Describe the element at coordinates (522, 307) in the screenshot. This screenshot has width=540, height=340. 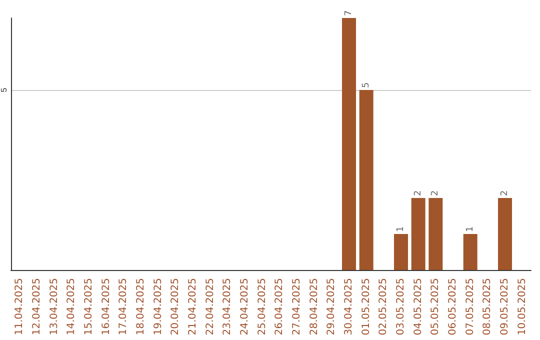
I see `x-tick-label: 10.05.2025` at that location.